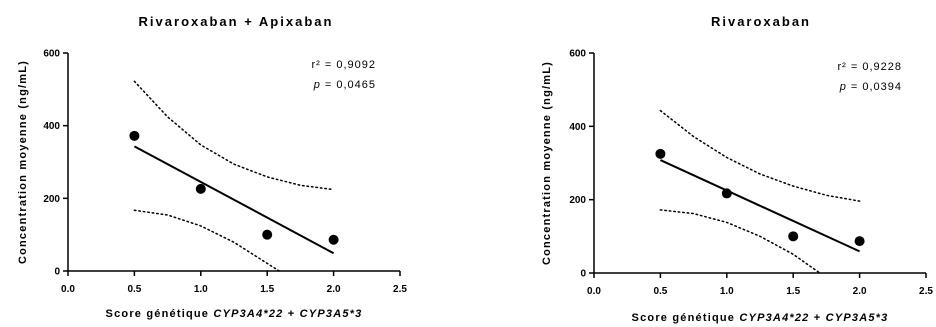  What do you see at coordinates (348, 85) in the screenshot?
I see `p-value: = 0,0465` at bounding box center [348, 85].